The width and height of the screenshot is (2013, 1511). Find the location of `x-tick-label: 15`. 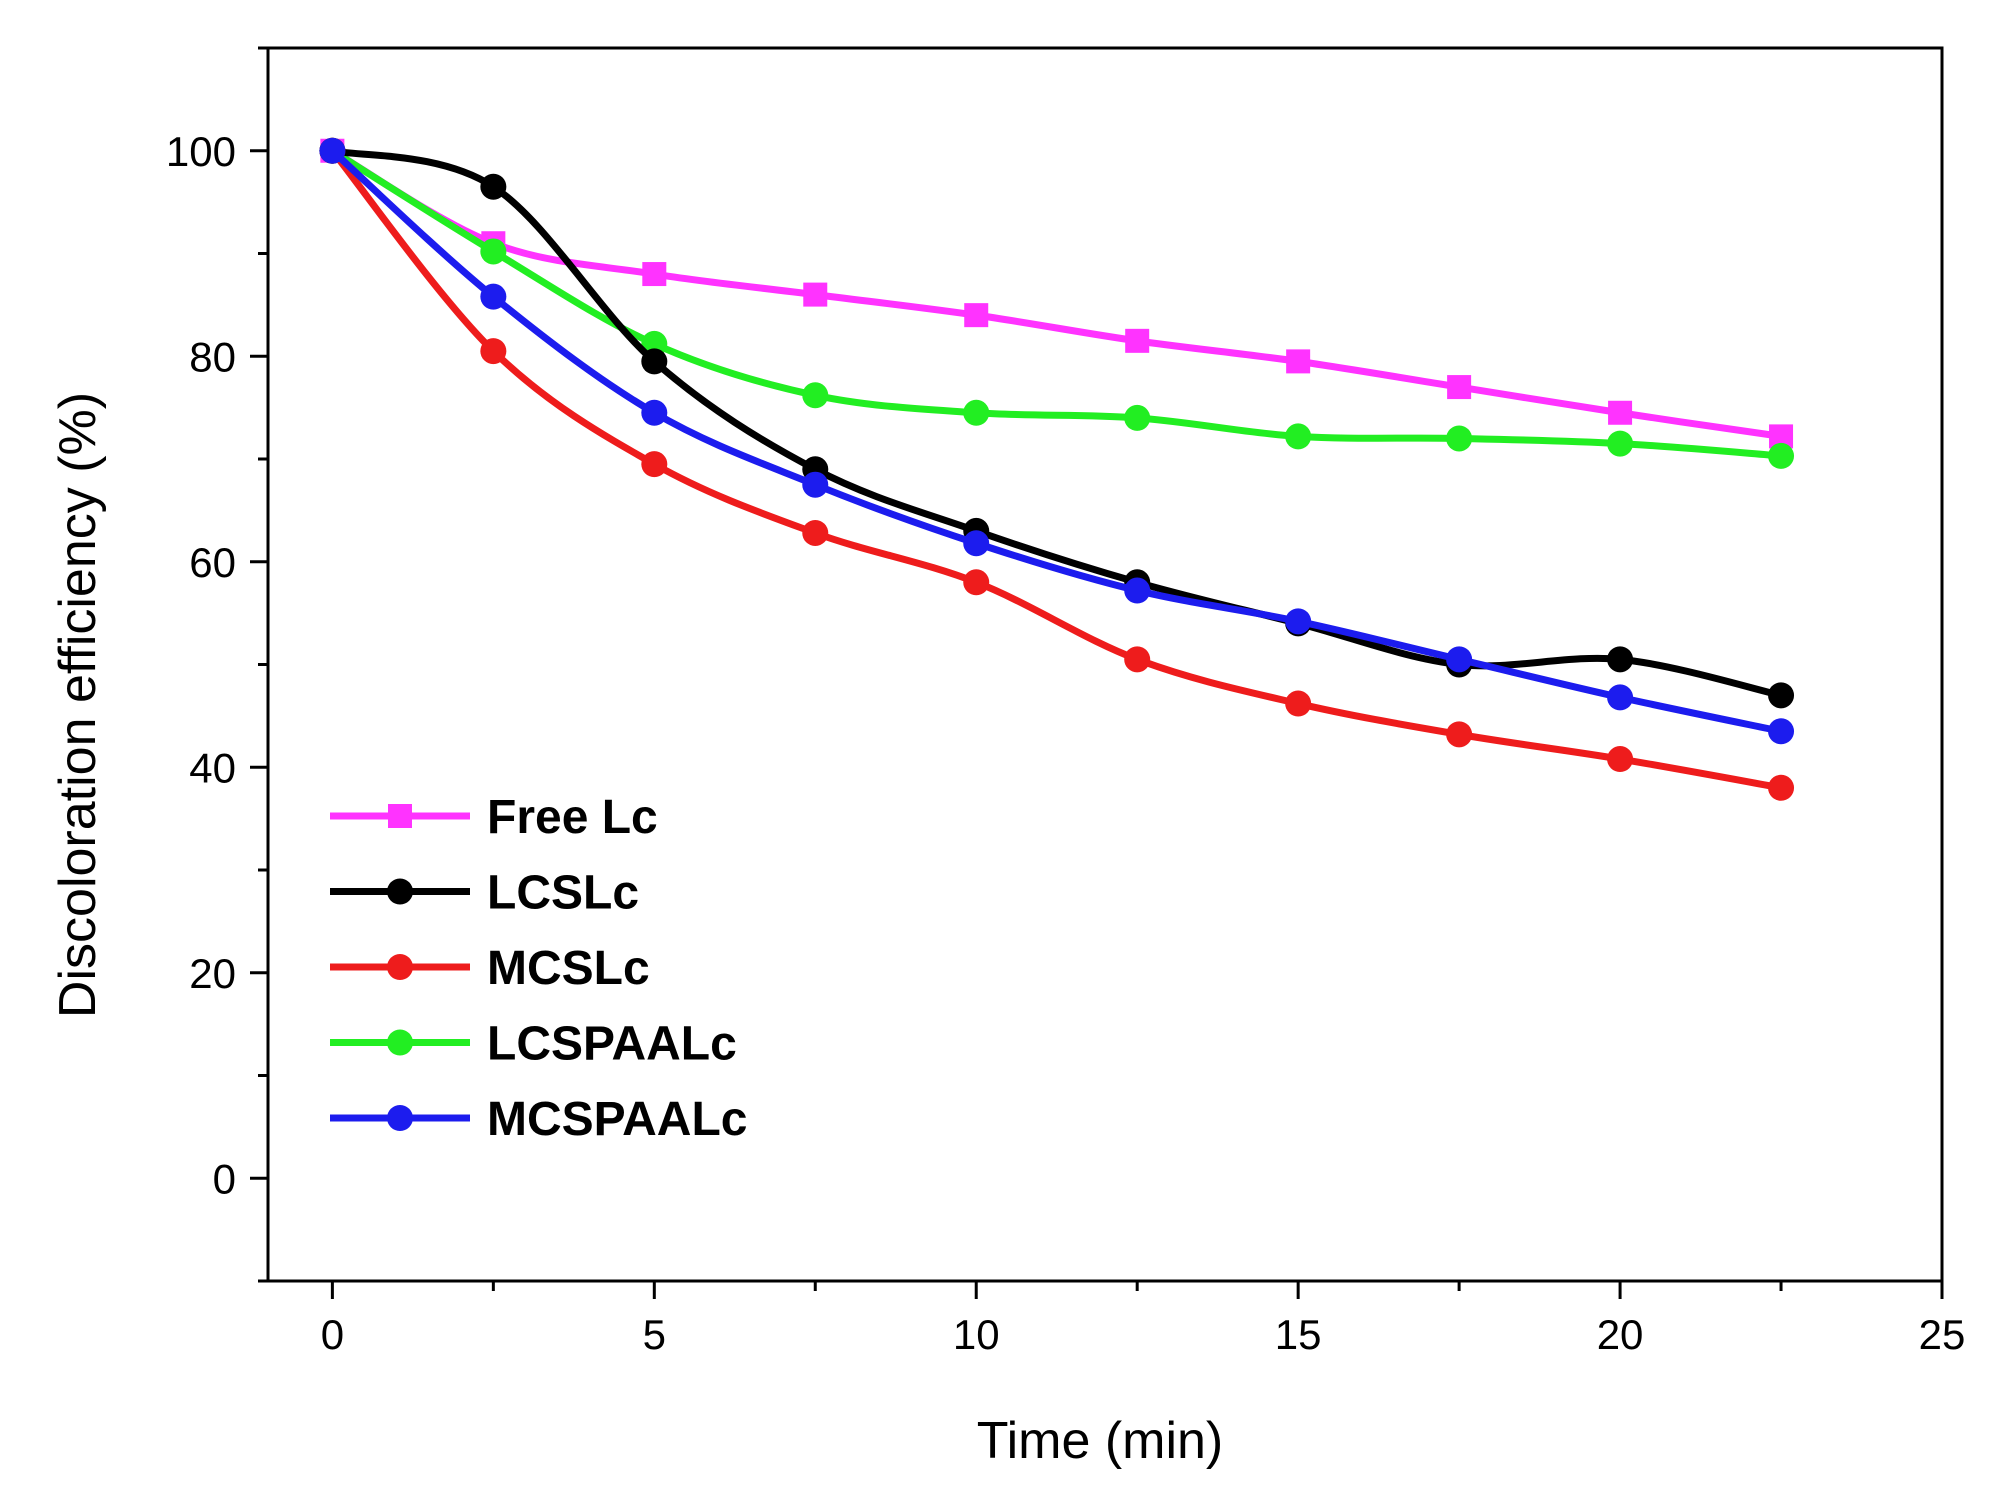

x-tick-label: 15 is located at coordinates (1298, 1334).